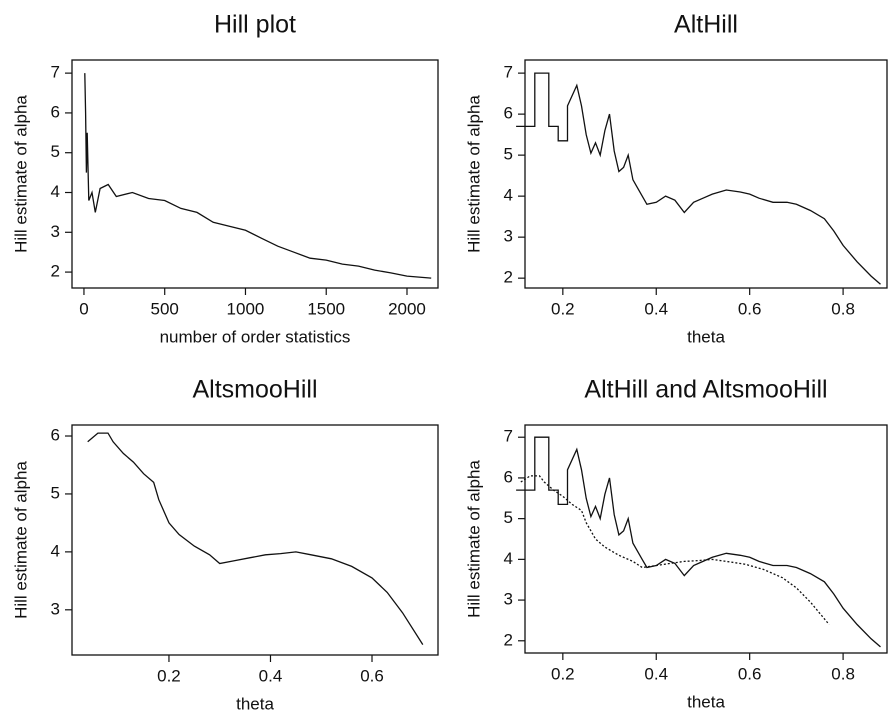 The image size is (888, 718). Describe the element at coordinates (706, 25) in the screenshot. I see `chart-title: AltHill` at that location.